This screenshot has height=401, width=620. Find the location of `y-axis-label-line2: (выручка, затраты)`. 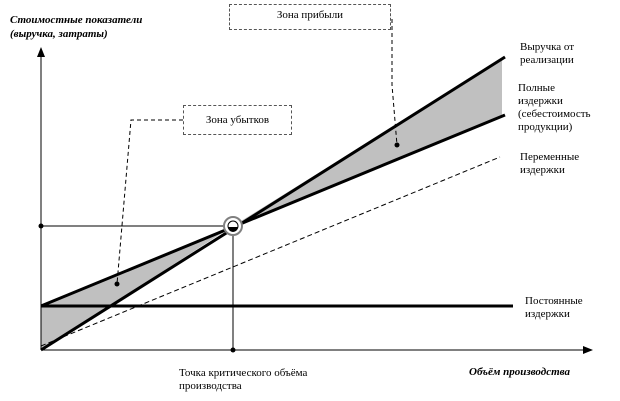

y-axis-label-line2: (выручка, затраты) is located at coordinates (59, 34).